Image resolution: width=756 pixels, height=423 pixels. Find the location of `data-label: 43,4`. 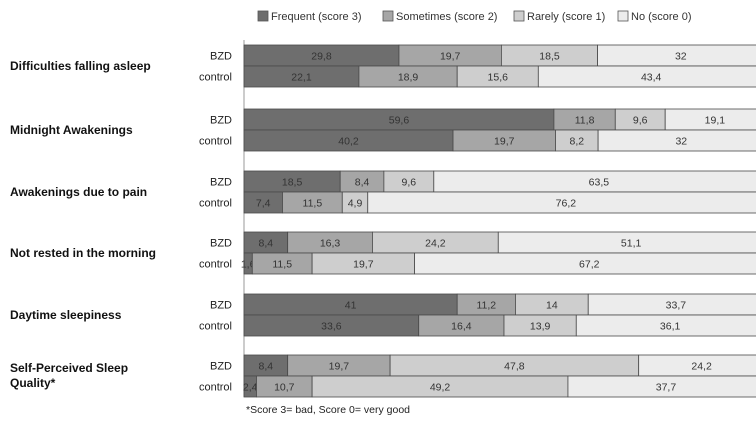

data-label: 43,4 is located at coordinates (651, 78).